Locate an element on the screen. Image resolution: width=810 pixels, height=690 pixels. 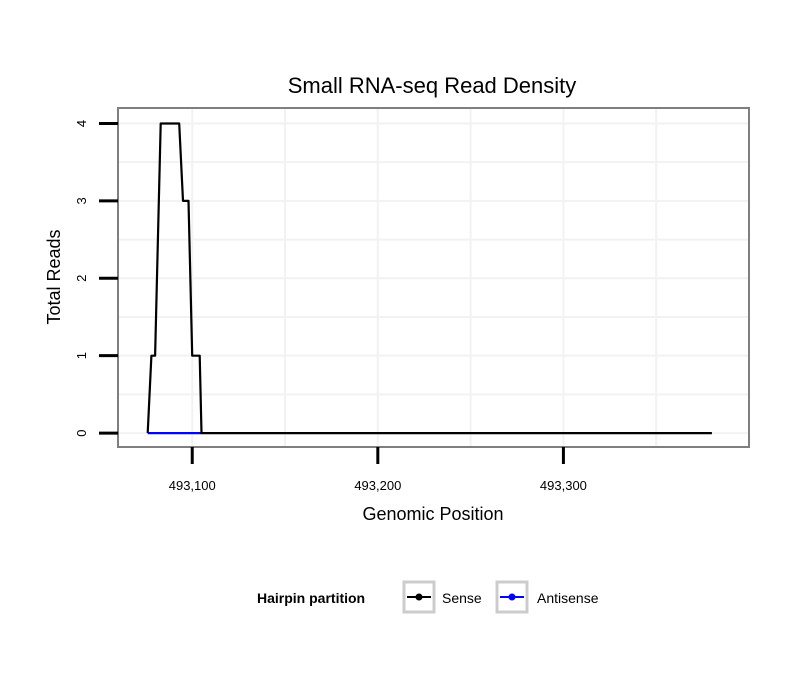
y-tick-label: 3 is located at coordinates (81, 200).